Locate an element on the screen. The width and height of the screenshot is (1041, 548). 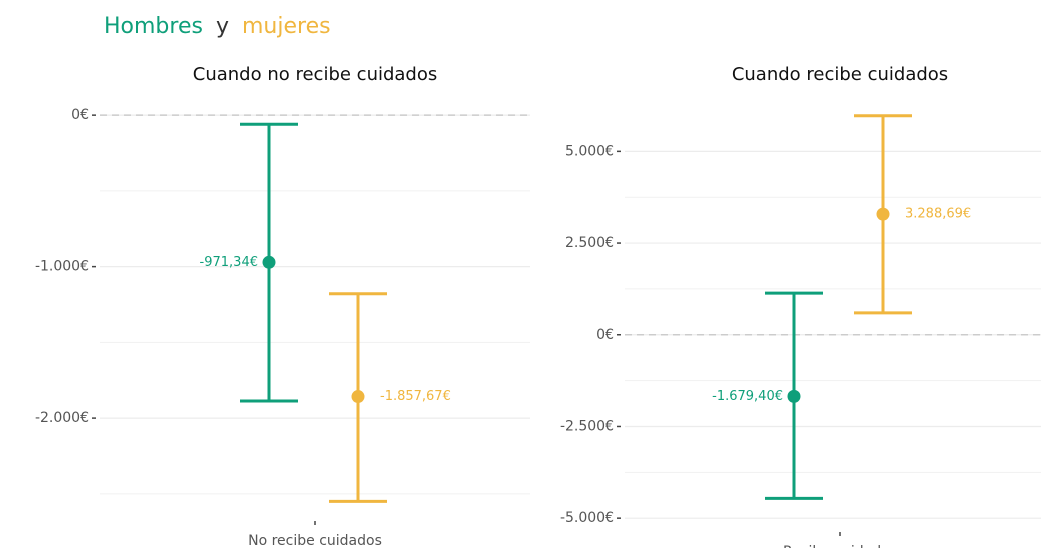
heading-joiner: y is located at coordinates (222, 26).